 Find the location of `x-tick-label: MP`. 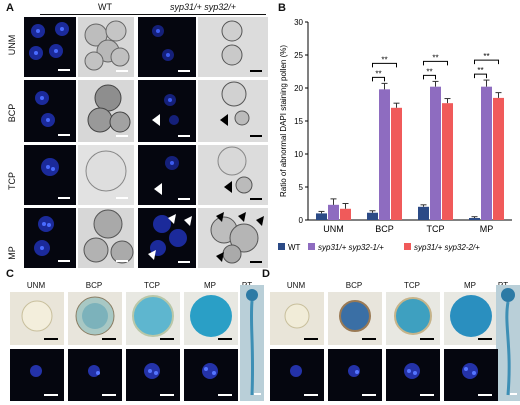

x-tick-label: MP is located at coordinates (487, 229).